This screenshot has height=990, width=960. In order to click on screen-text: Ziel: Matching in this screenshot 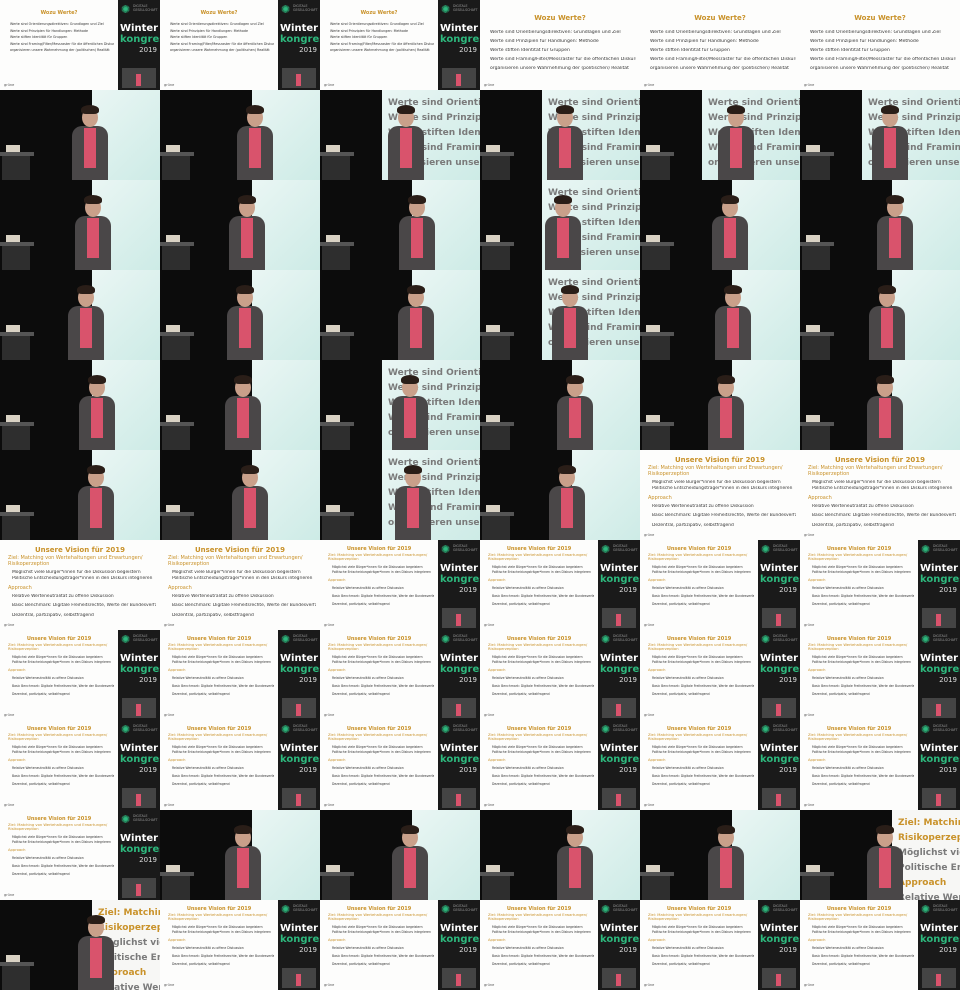, I will do `click(129, 913)`.